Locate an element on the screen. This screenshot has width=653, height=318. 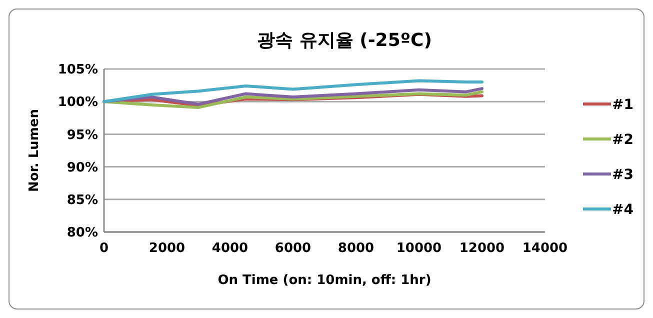
y-tick-label: 100% is located at coordinates (78, 102).